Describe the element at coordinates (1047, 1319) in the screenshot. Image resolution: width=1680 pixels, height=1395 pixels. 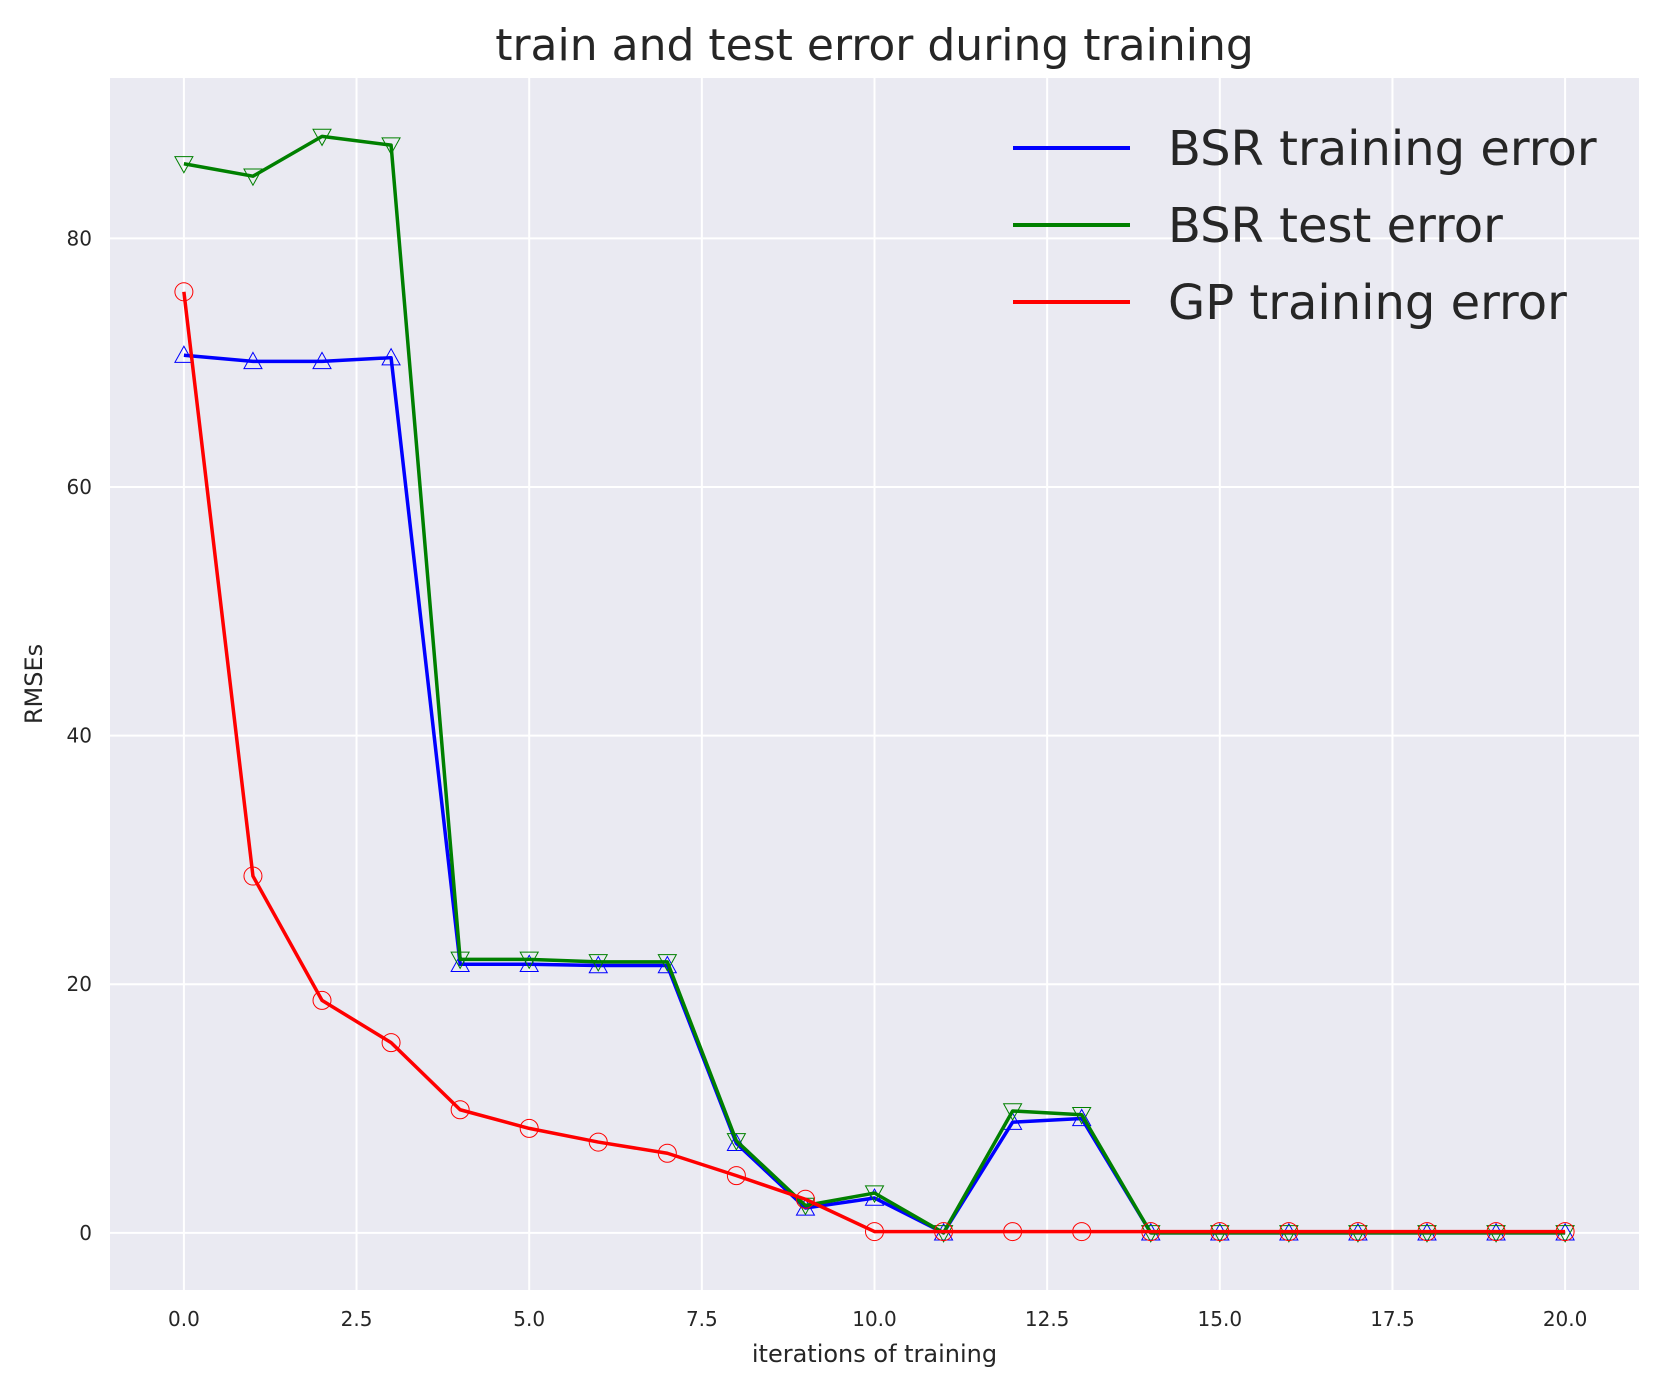
I see `x-tick-label: 12.5` at that location.